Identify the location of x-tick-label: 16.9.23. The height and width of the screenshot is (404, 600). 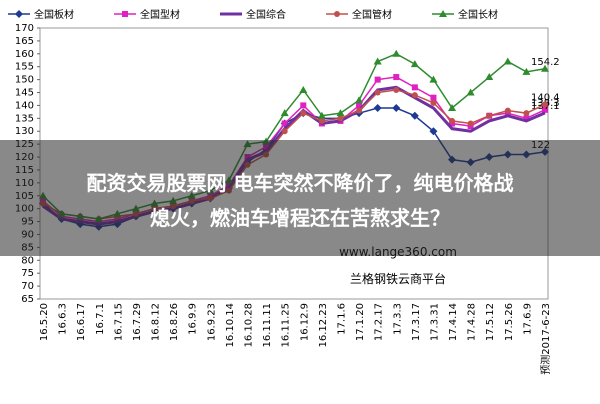
(211, 322).